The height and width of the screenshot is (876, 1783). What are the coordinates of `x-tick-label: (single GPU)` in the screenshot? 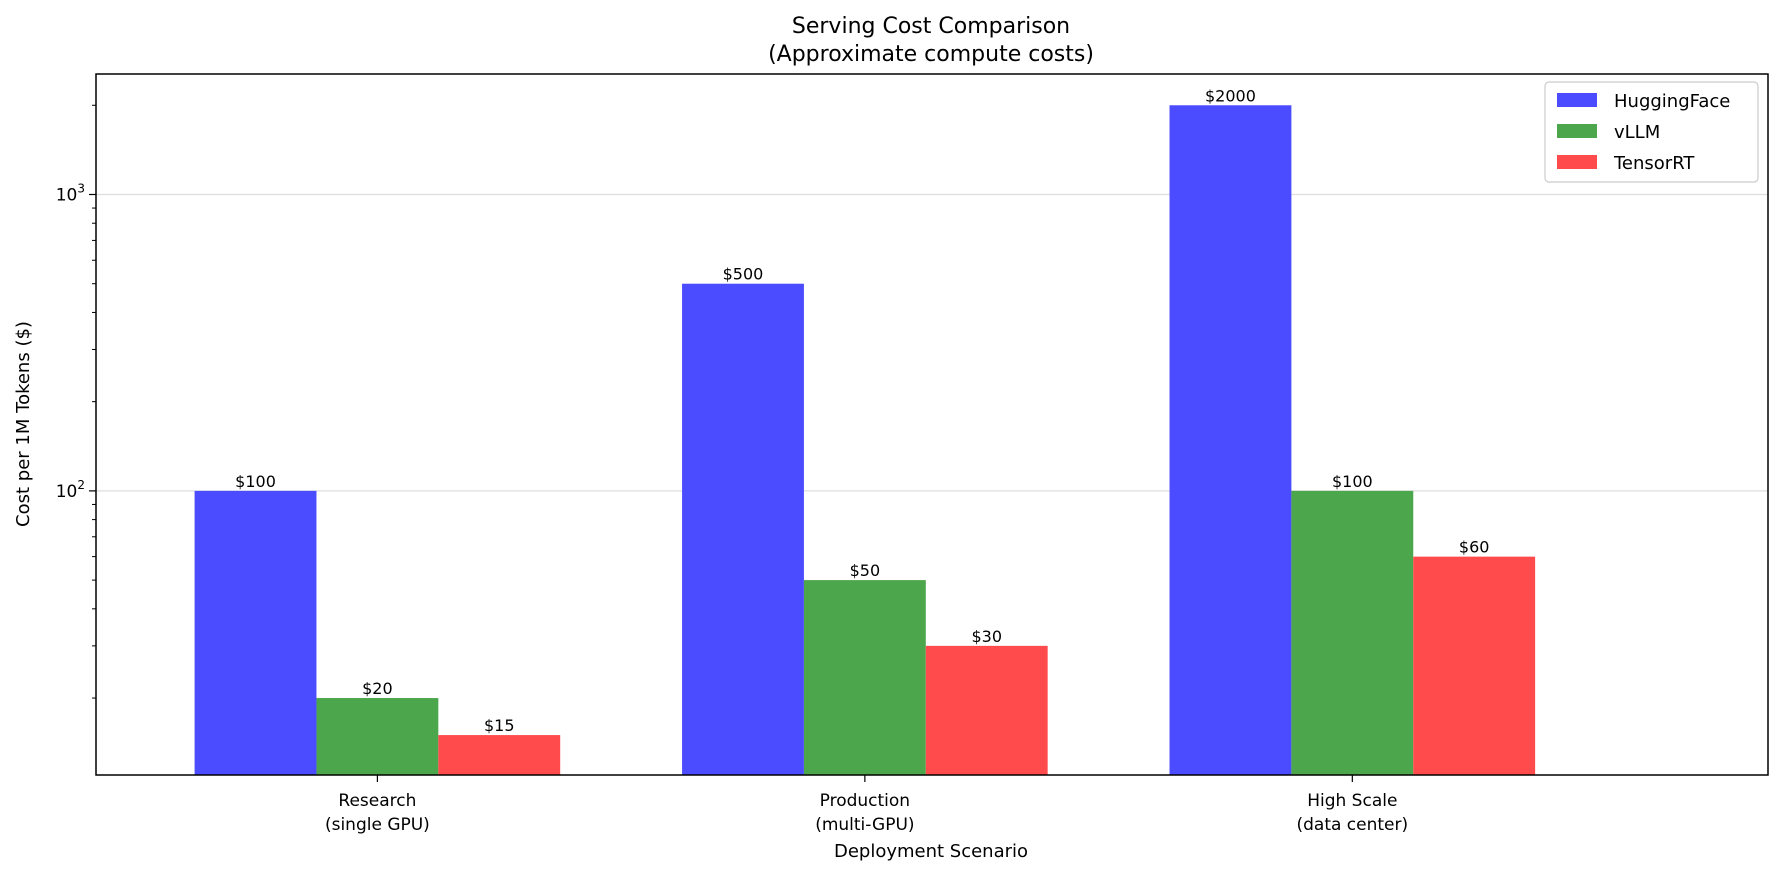 It's located at (377, 825).